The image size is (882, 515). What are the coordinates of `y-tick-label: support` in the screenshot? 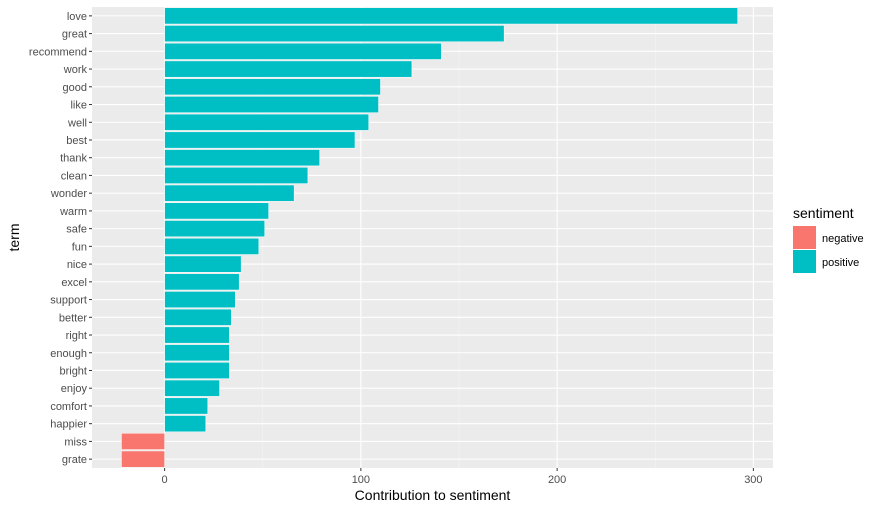 It's located at (68, 301).